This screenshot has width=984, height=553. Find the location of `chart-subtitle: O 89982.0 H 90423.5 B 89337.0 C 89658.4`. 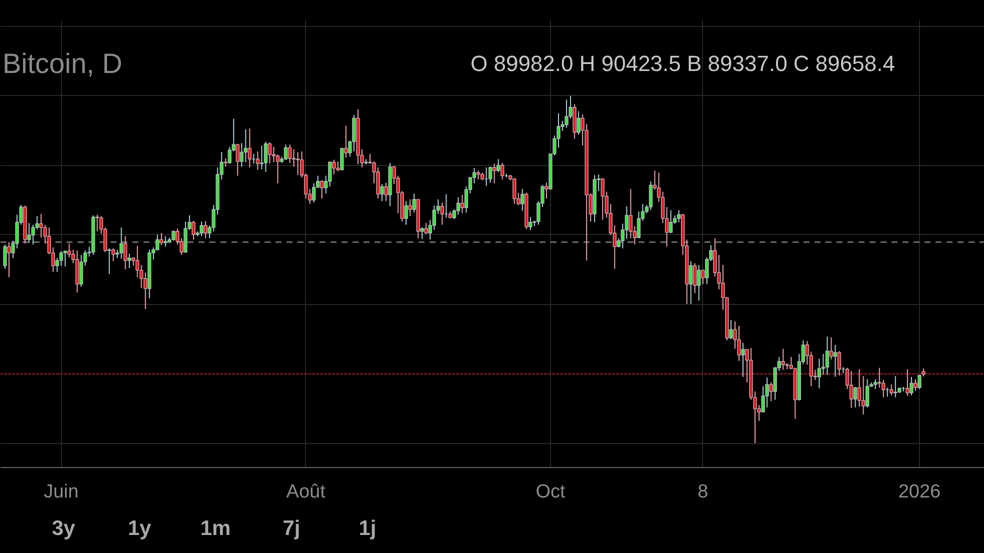

chart-subtitle: O 89982.0 H 90423.5 B 89337.0 C 89658.4 is located at coordinates (682, 63).